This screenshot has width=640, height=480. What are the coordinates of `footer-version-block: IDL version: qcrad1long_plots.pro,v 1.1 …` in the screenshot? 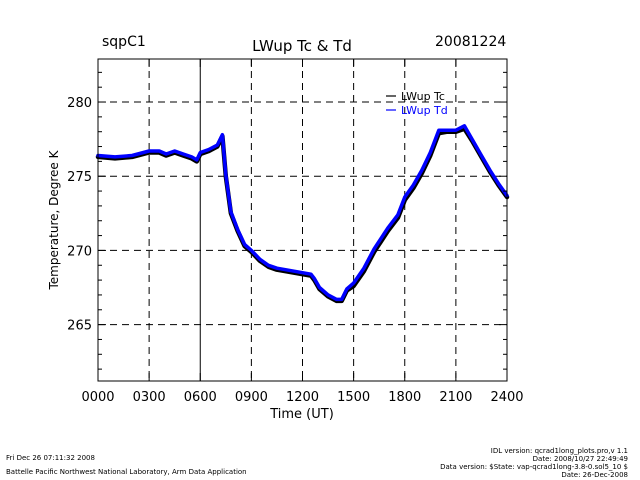 It's located at (534, 463).